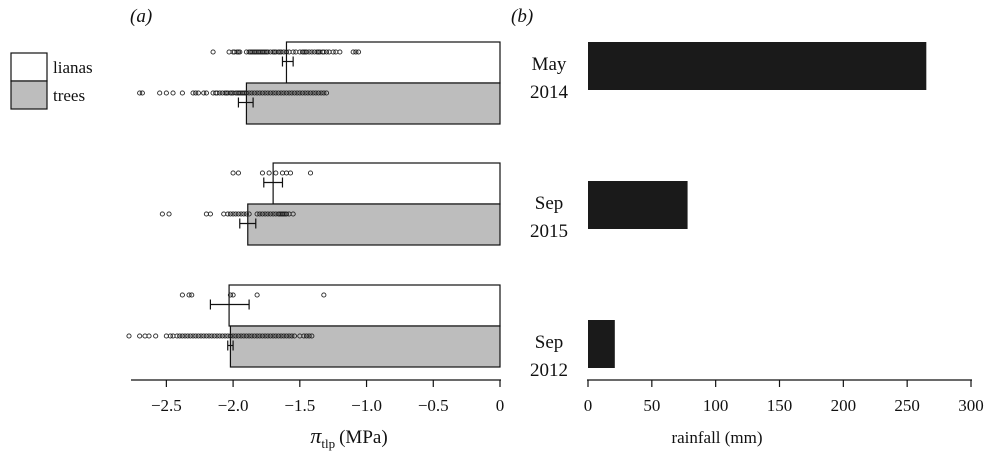 This screenshot has width=993, height=457. I want to click on panel-a-x-tick-label-5: −0.5, so click(433, 405).